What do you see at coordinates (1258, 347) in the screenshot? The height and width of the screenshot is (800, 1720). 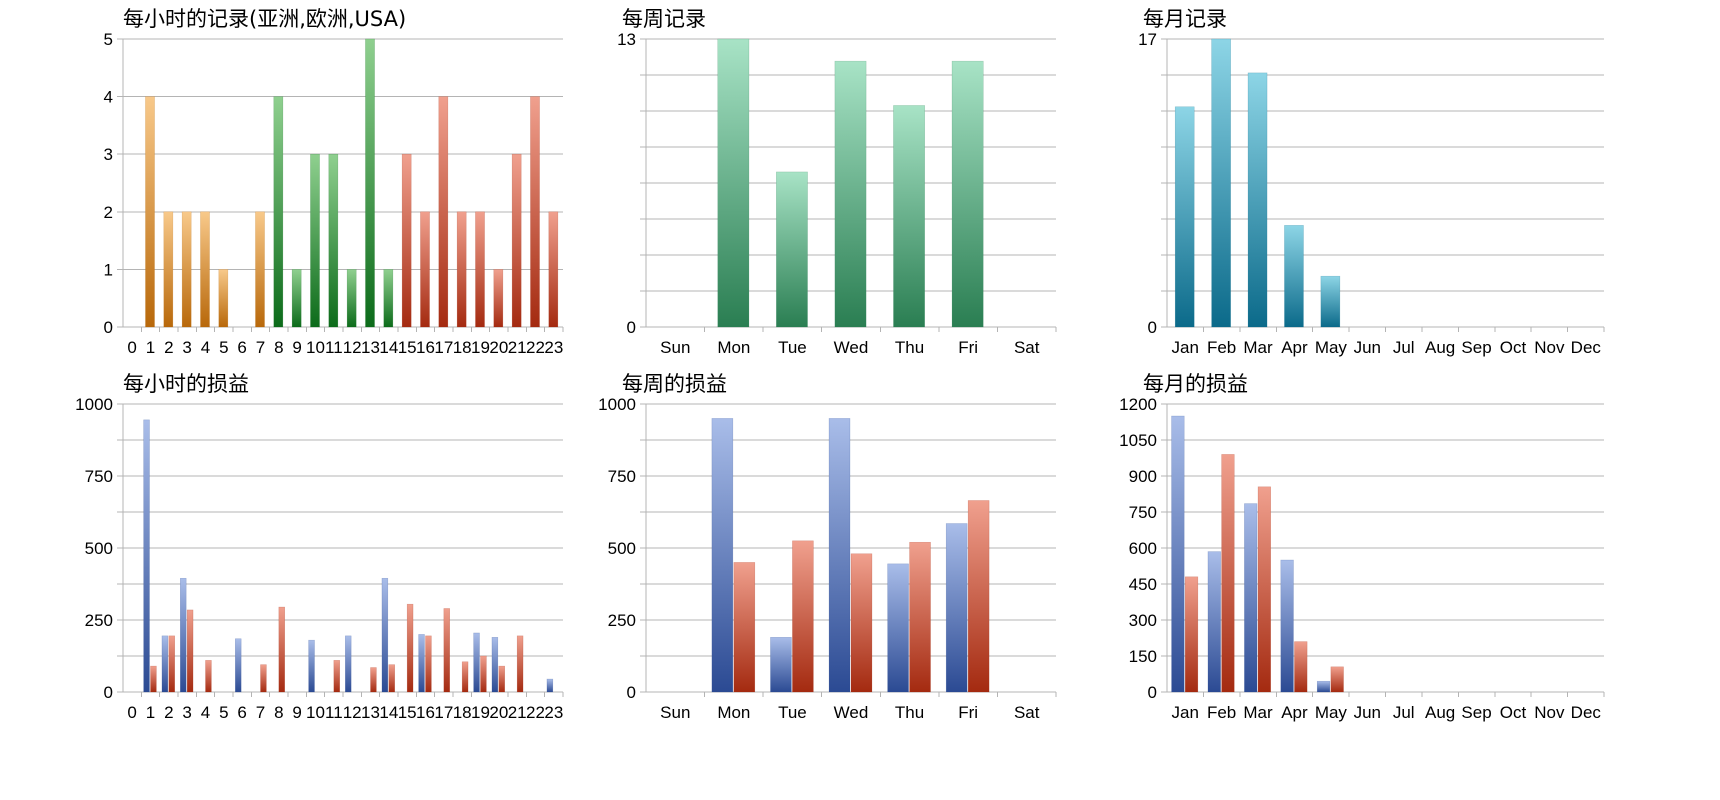 I see `x-tick-label: Mar` at bounding box center [1258, 347].